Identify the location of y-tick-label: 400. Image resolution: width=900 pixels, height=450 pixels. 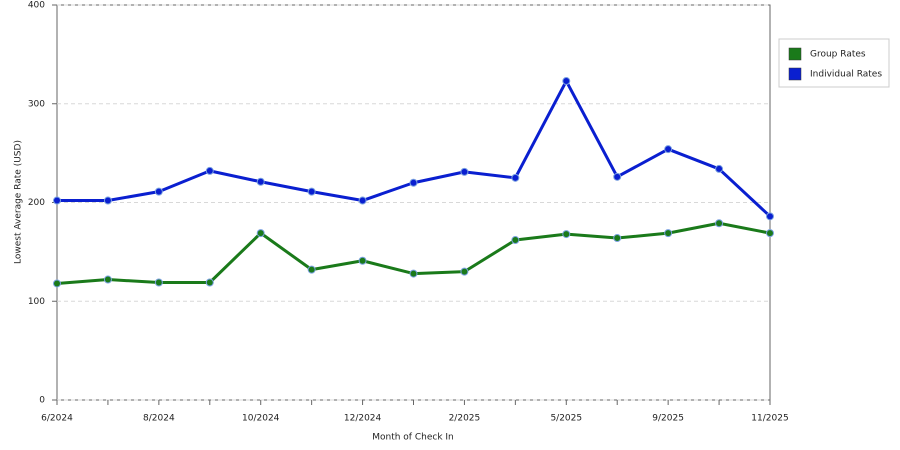
(36, 6).